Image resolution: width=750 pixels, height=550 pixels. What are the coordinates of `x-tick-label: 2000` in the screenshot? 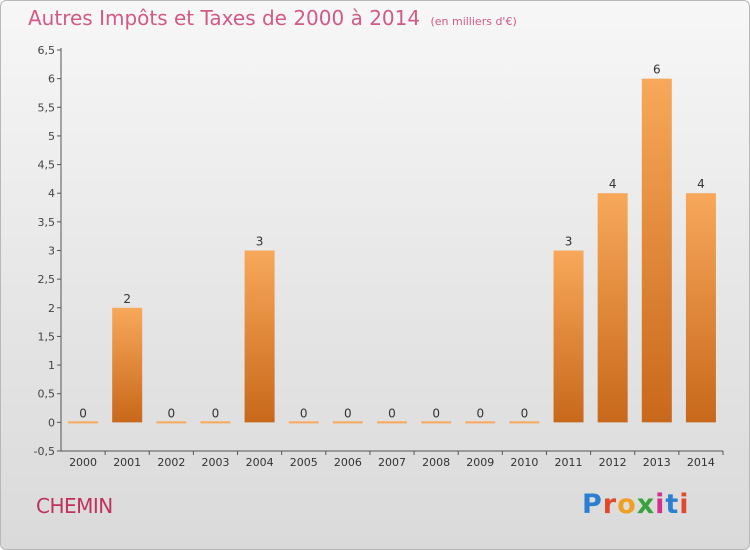 It's located at (83, 462).